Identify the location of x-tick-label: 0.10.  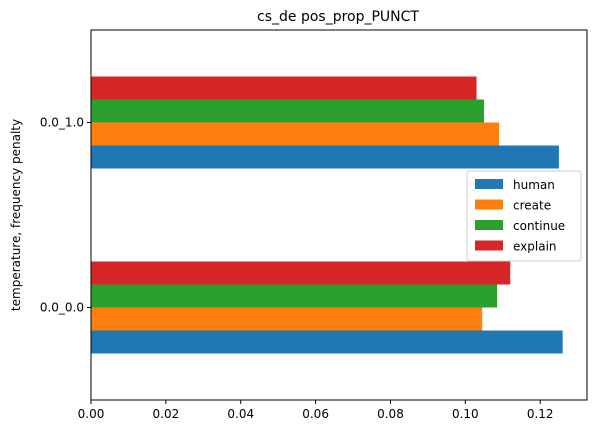
(465, 414).